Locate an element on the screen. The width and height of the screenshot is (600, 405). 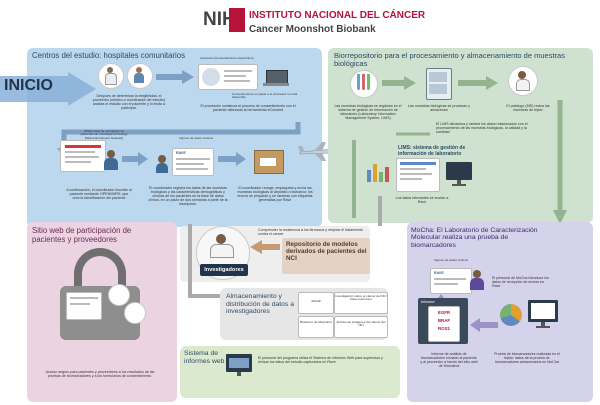
rave-screen: RAVE is located at coordinates (193, 162).